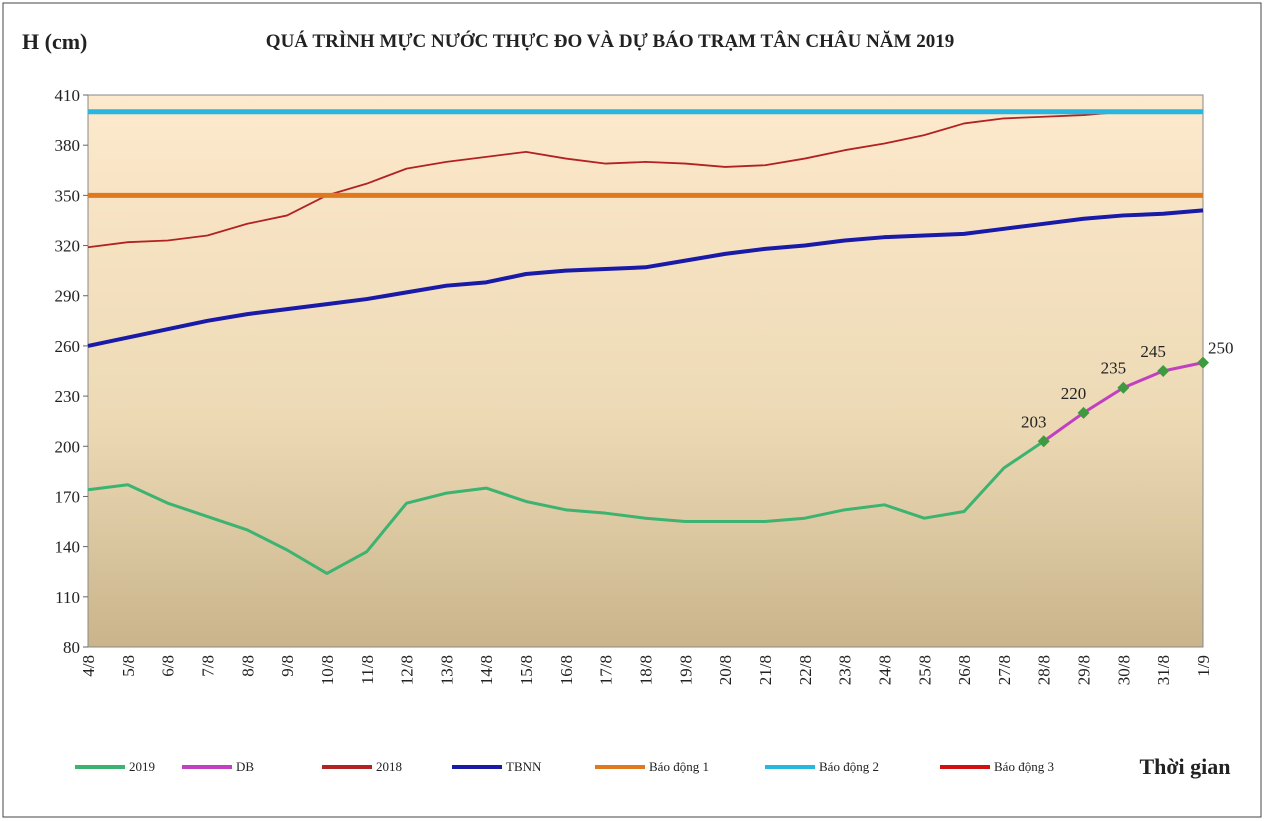 Image resolution: width=1265 pixels, height=821 pixels. I want to click on x-tick-label: 14/8, so click(486, 670).